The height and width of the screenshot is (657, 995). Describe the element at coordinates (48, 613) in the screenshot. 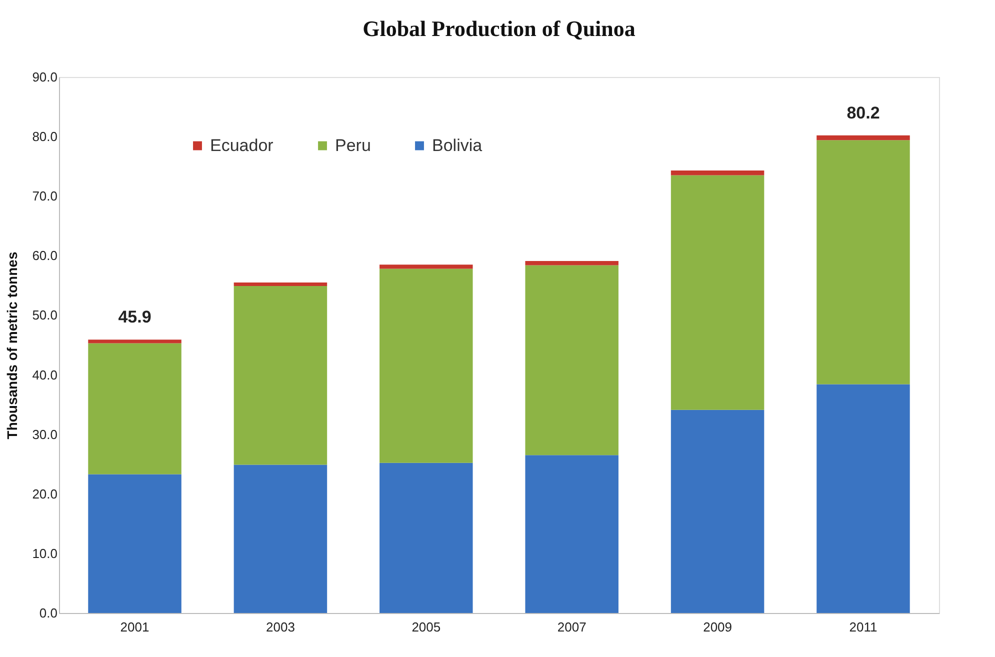

I see `y-tick-label: 0.0` at that location.